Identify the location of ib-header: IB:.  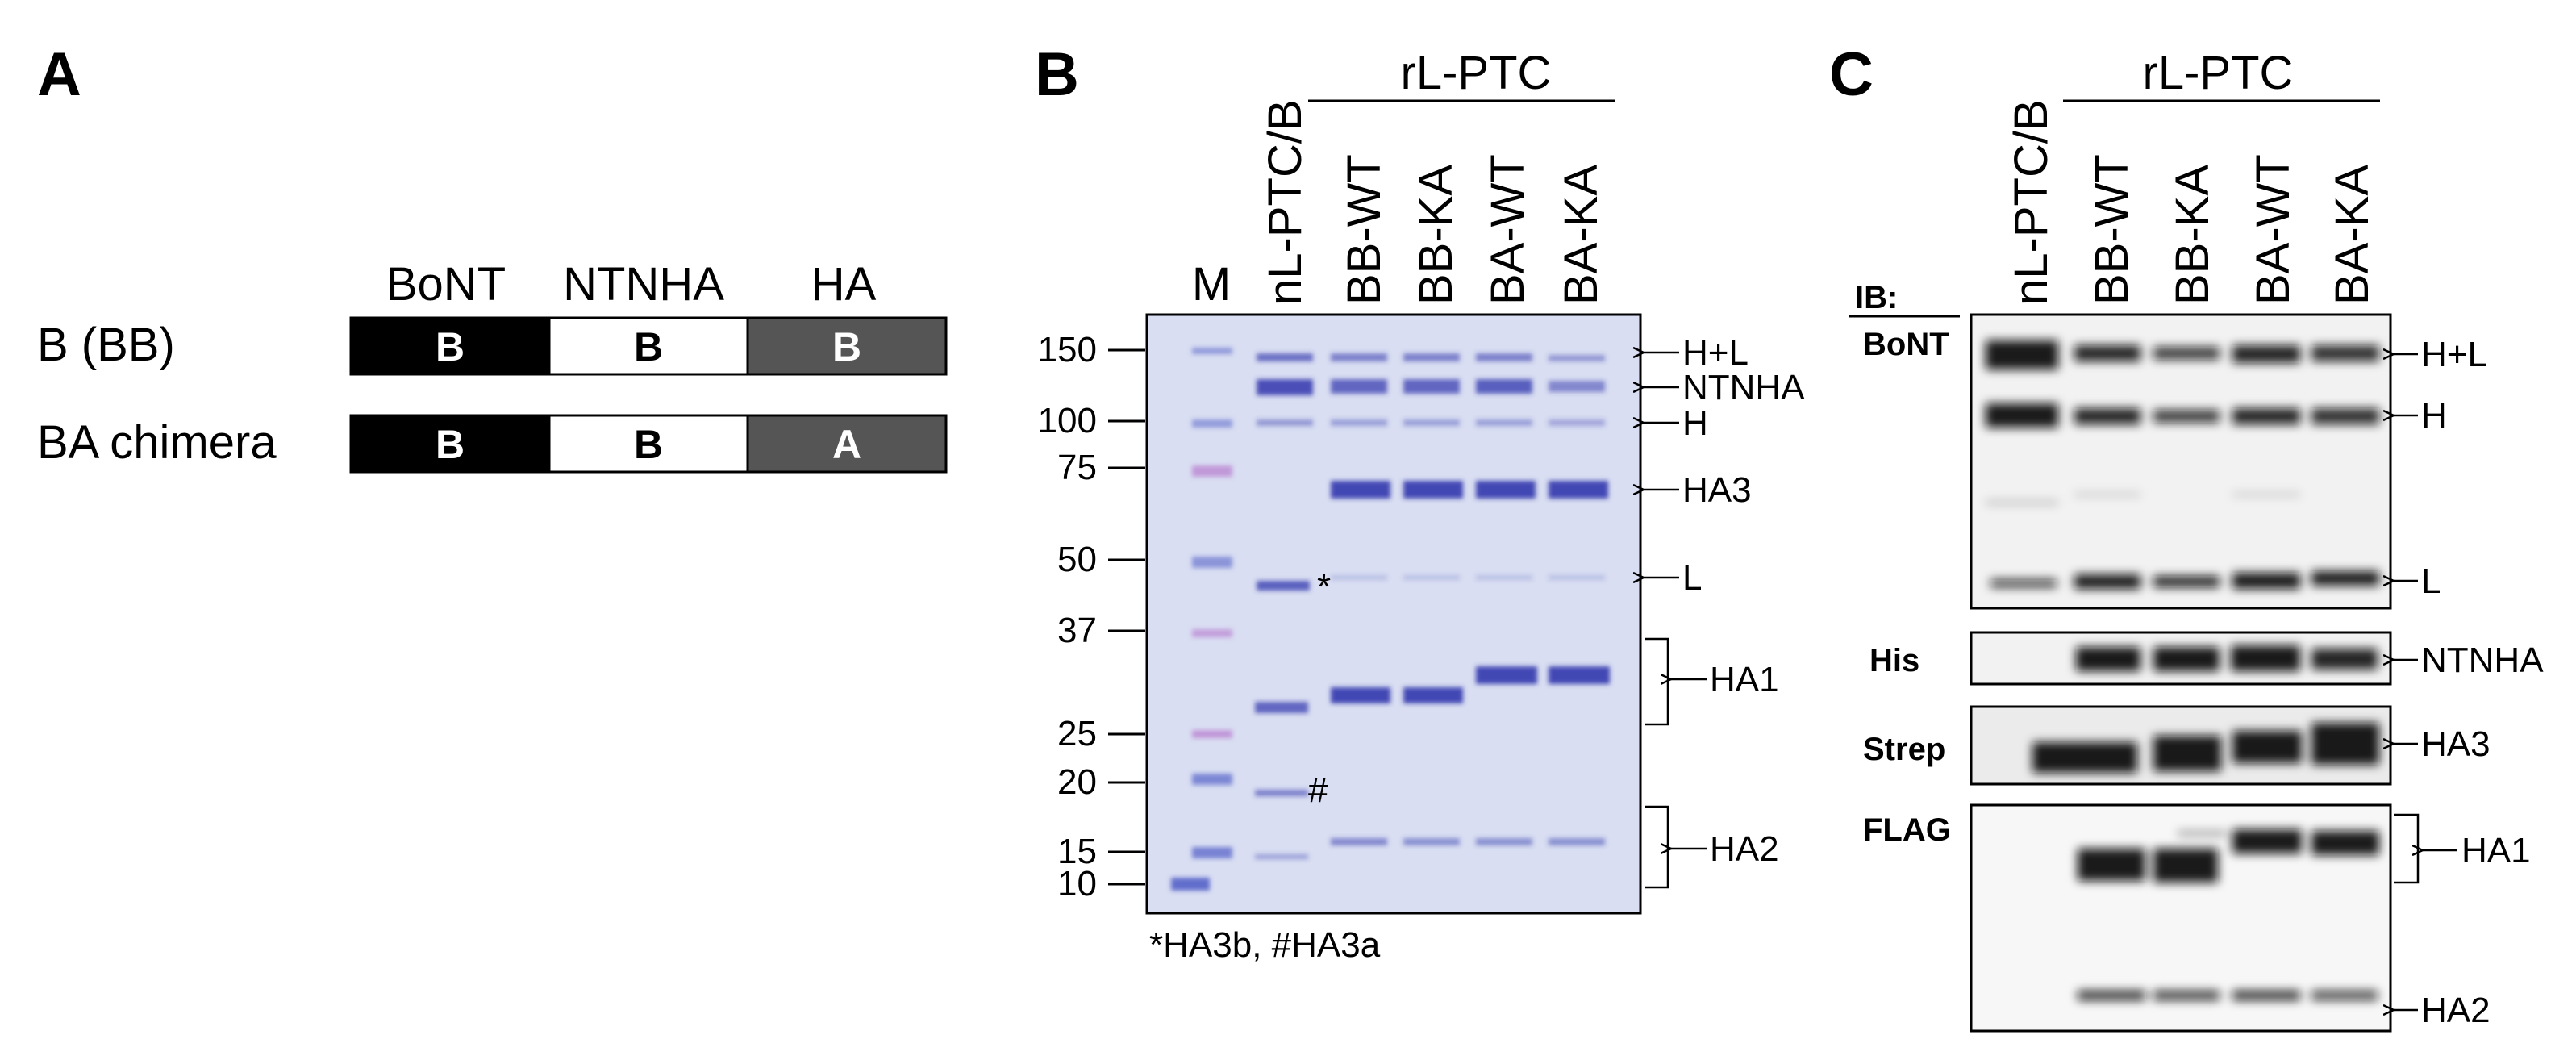
(1876, 297).